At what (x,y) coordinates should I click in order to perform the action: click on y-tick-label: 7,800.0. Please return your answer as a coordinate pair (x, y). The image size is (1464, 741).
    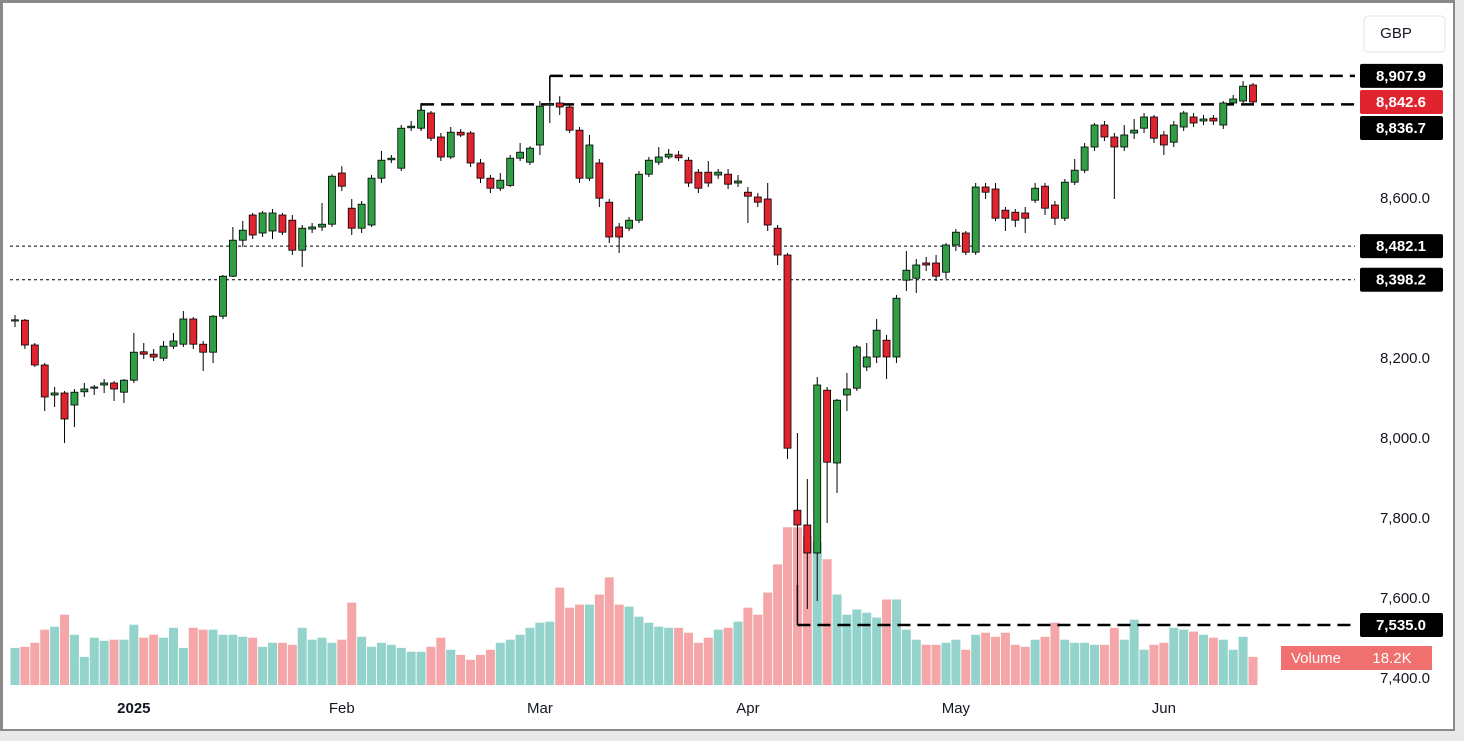
    Looking at the image, I should click on (1405, 518).